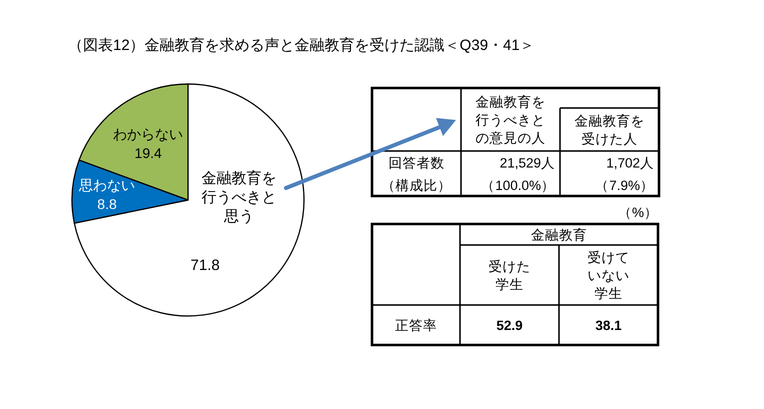 The width and height of the screenshot is (764, 409). What do you see at coordinates (301, 45) in the screenshot?
I see `chart-title: （図表12）金融教育を求める声と金融教育を受けた認識＜Q39・41＞` at bounding box center [301, 45].